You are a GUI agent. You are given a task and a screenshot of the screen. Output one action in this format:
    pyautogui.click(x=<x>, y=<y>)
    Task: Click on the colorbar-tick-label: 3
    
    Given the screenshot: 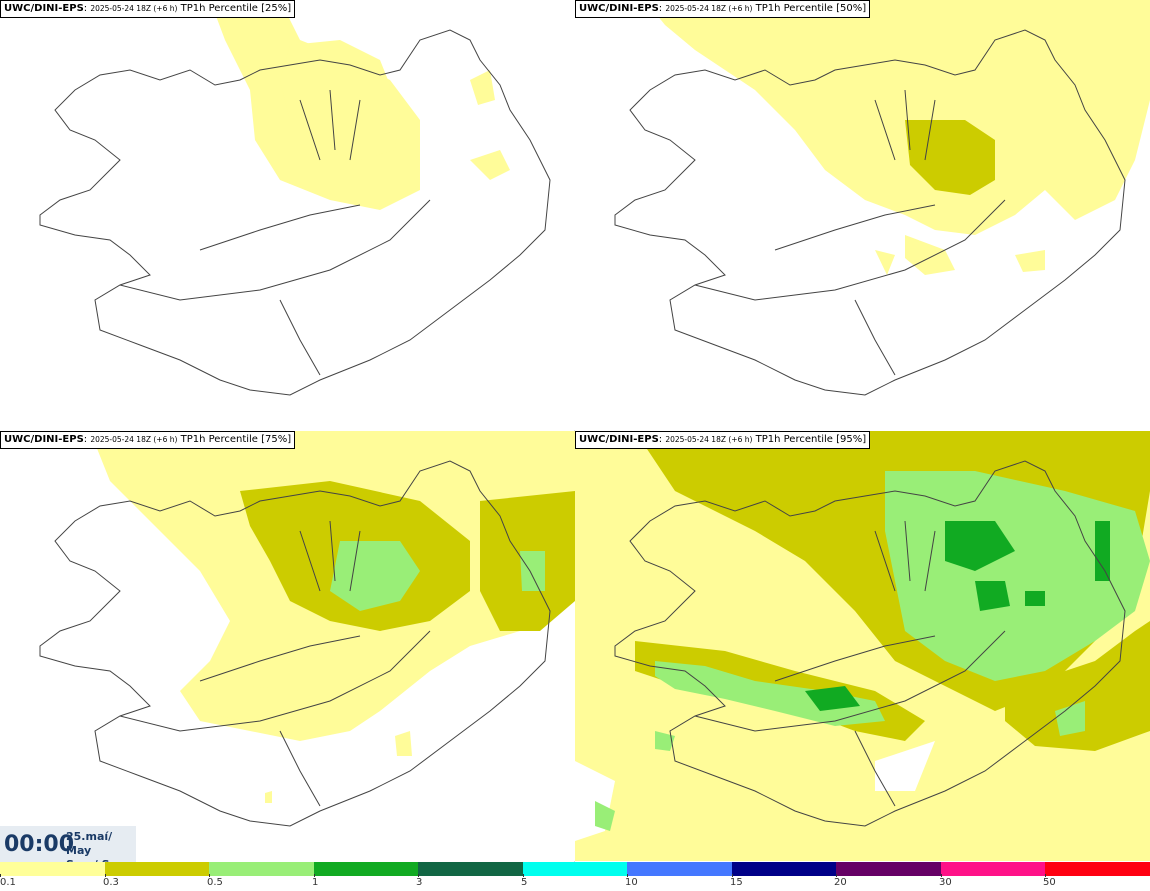 What is the action you would take?
    pyautogui.click(x=419, y=882)
    